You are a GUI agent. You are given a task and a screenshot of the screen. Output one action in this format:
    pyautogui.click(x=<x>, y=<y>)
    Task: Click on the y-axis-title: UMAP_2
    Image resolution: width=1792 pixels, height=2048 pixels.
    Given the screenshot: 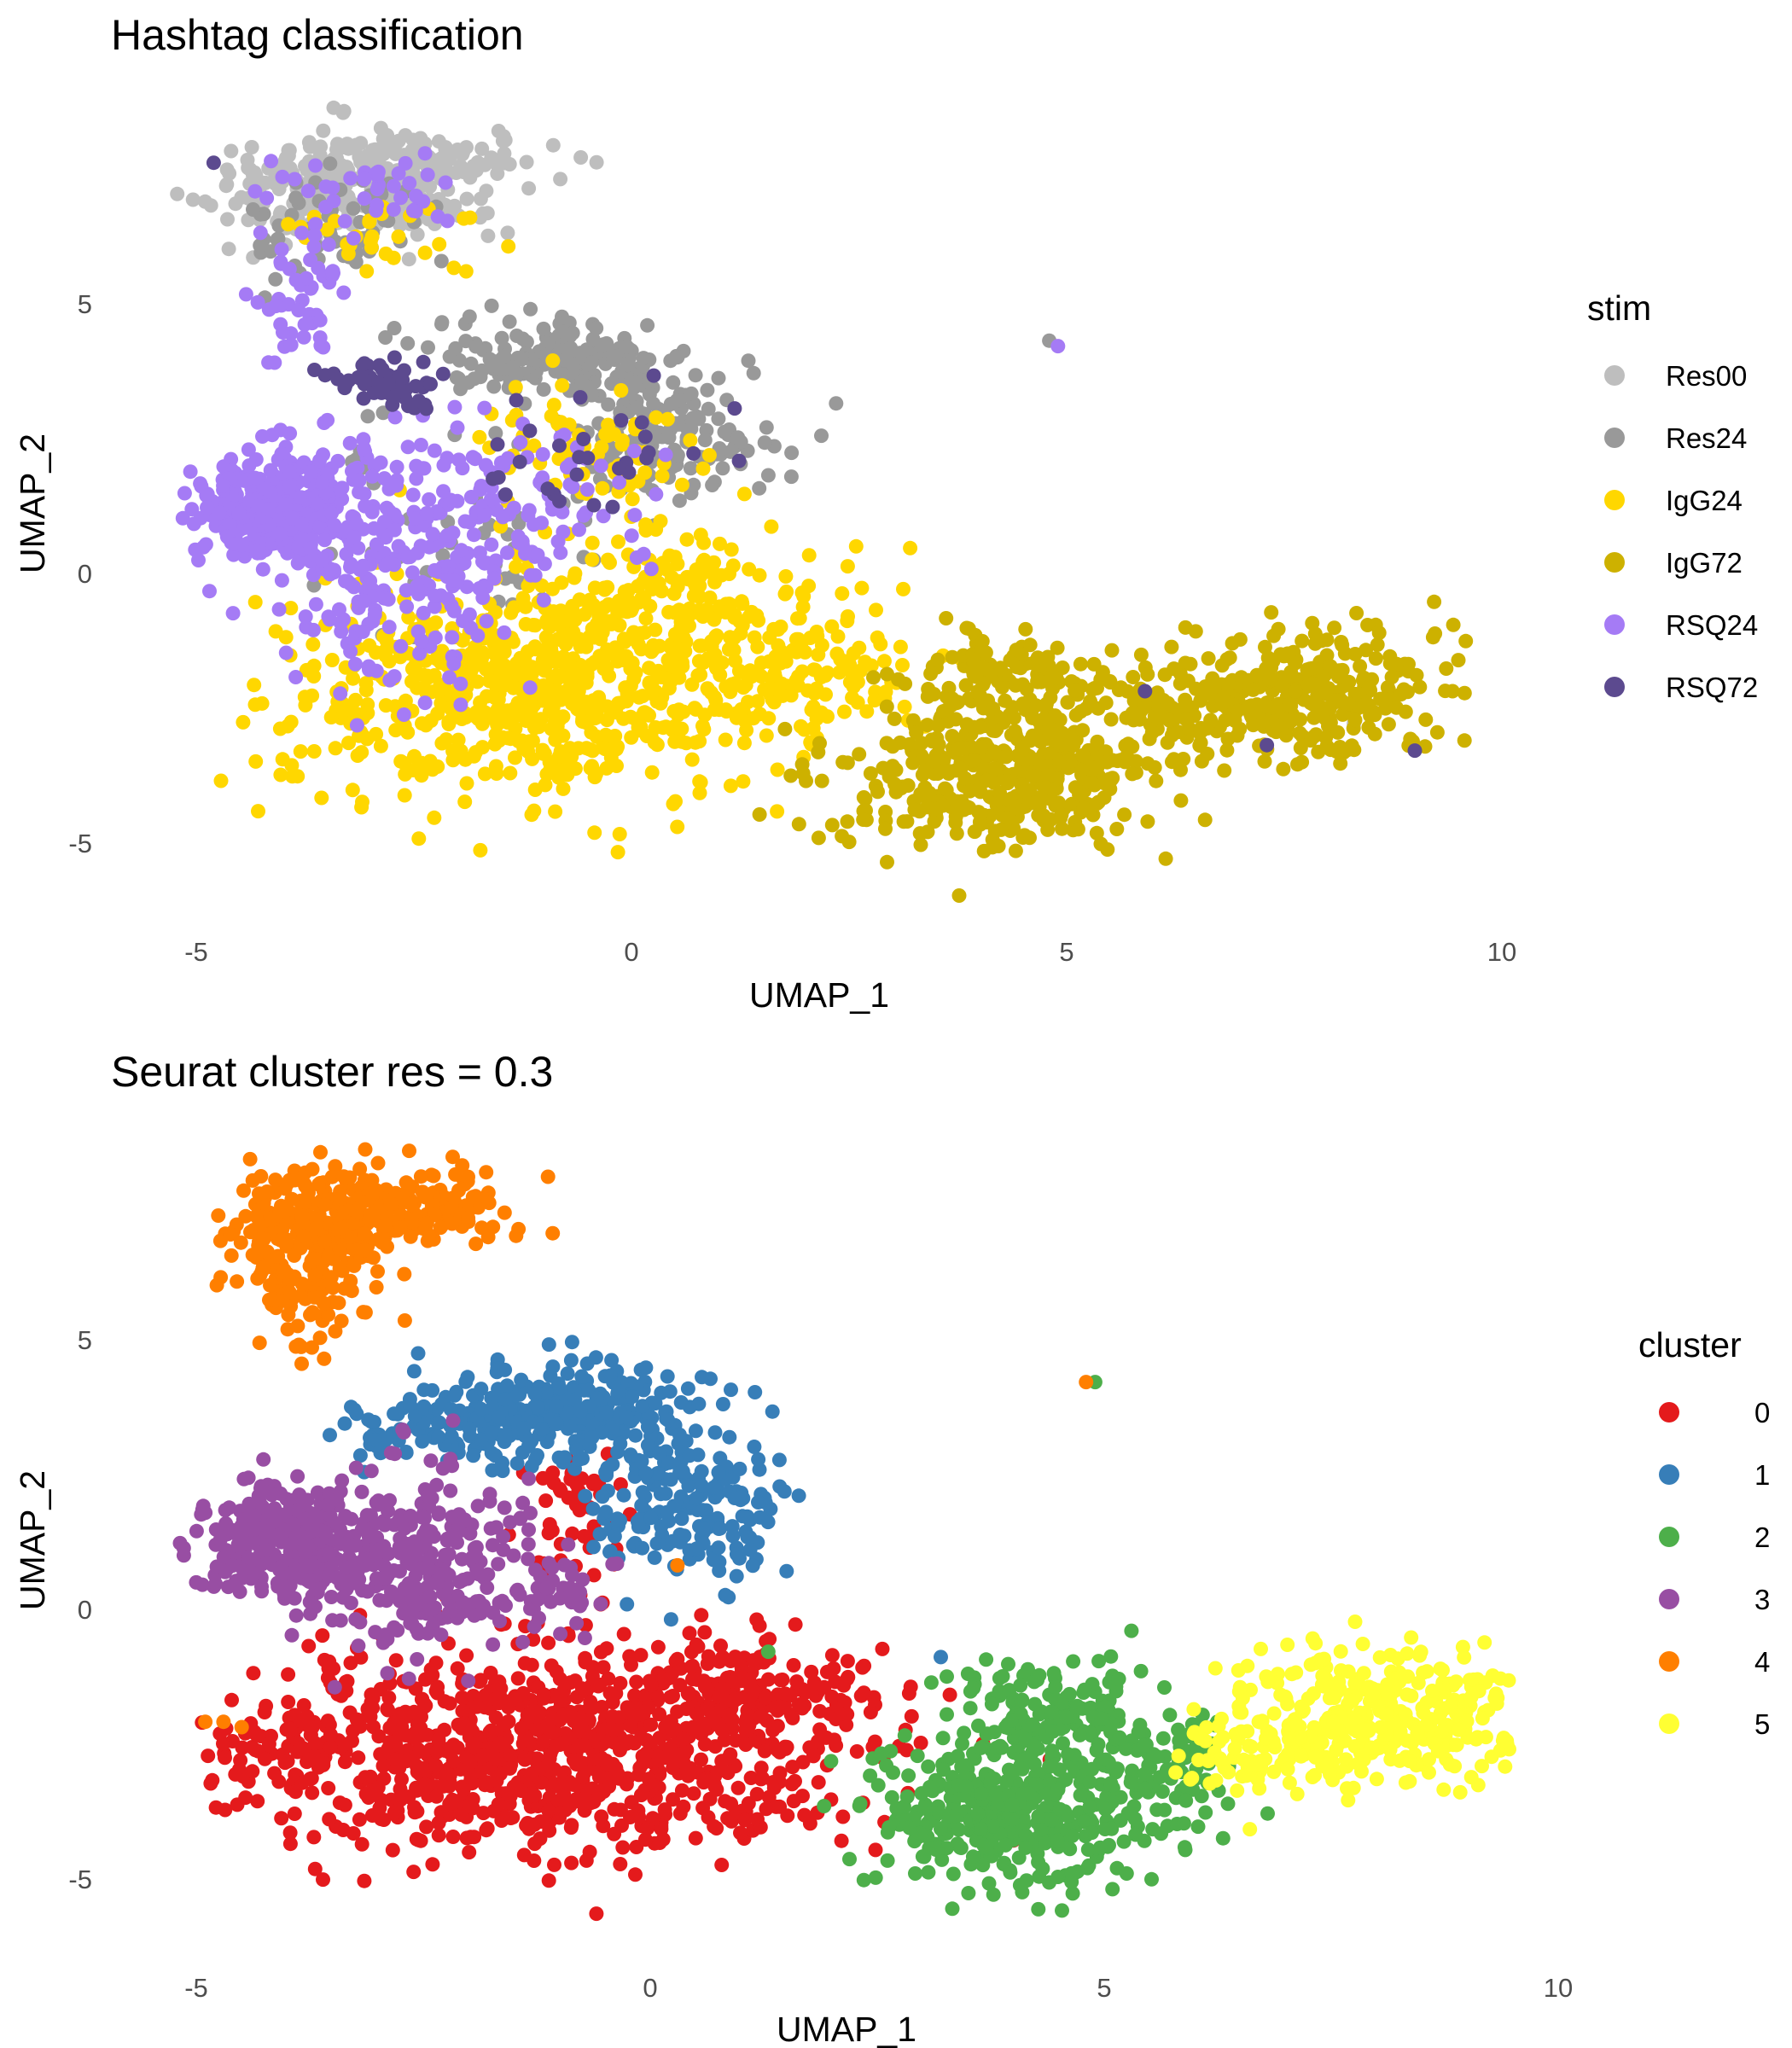 What is the action you would take?
    pyautogui.click(x=32, y=503)
    